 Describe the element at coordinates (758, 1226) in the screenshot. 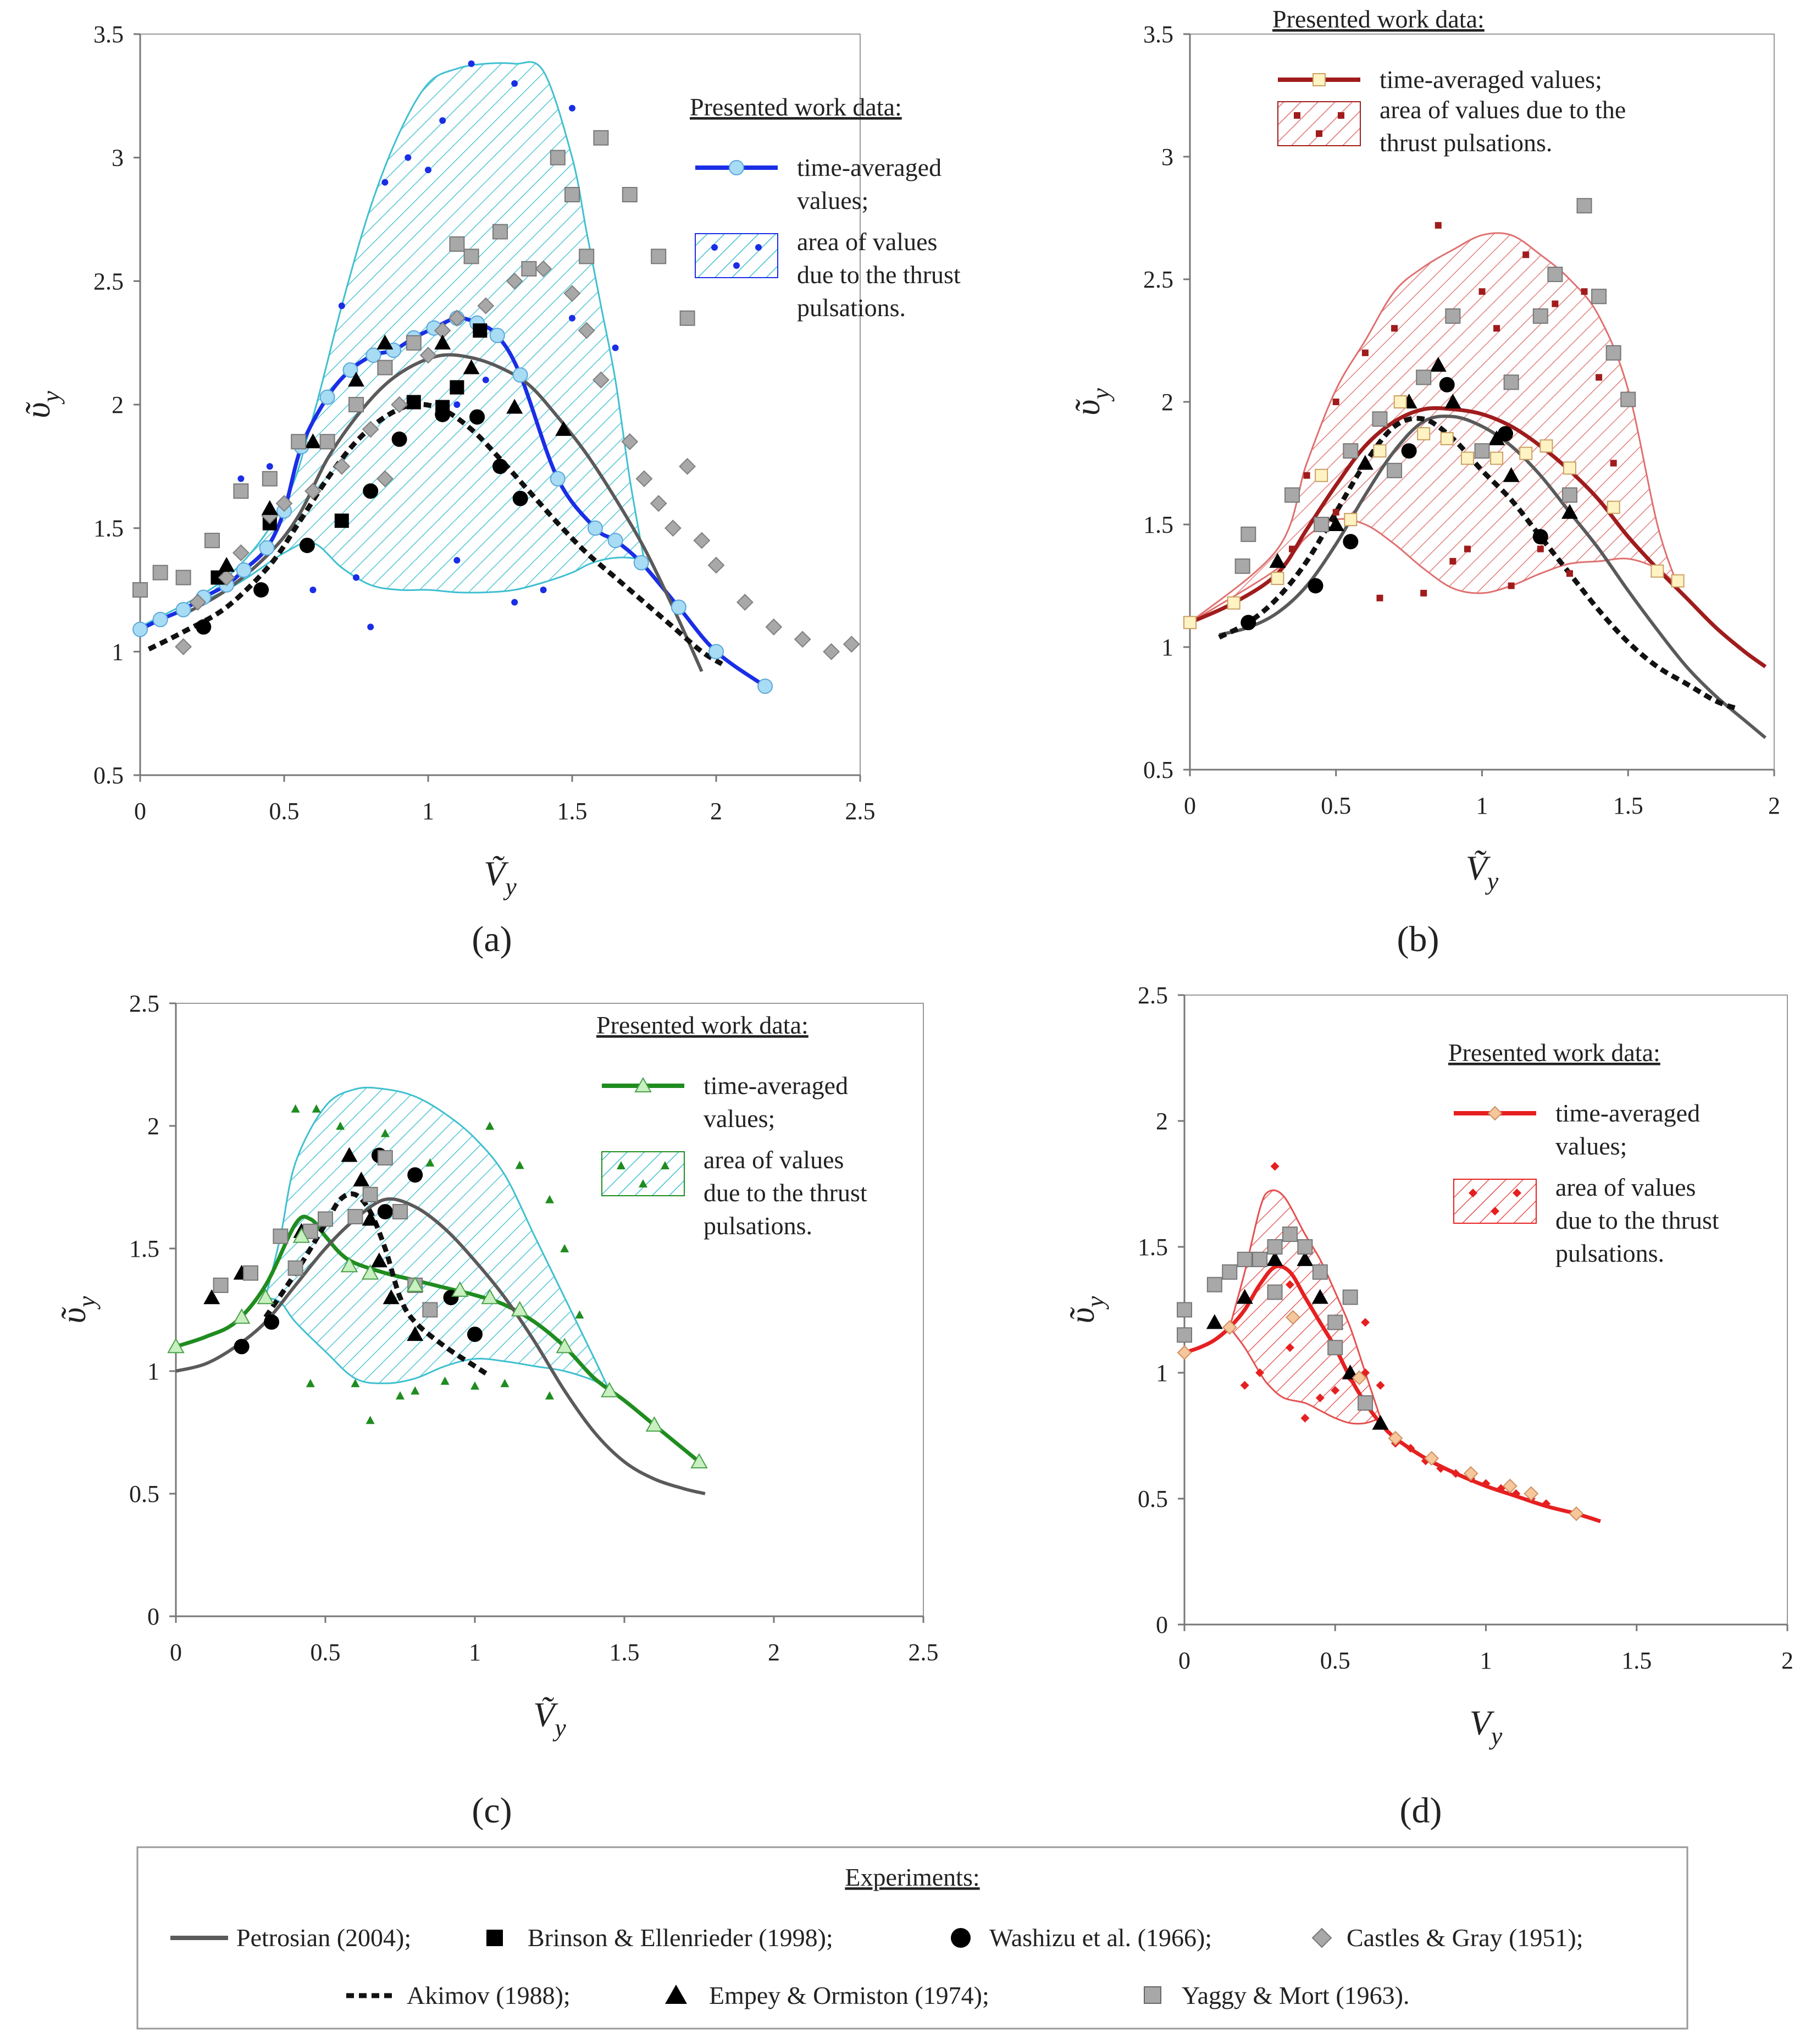

I see `inset-area-label-3: pulsations.` at that location.